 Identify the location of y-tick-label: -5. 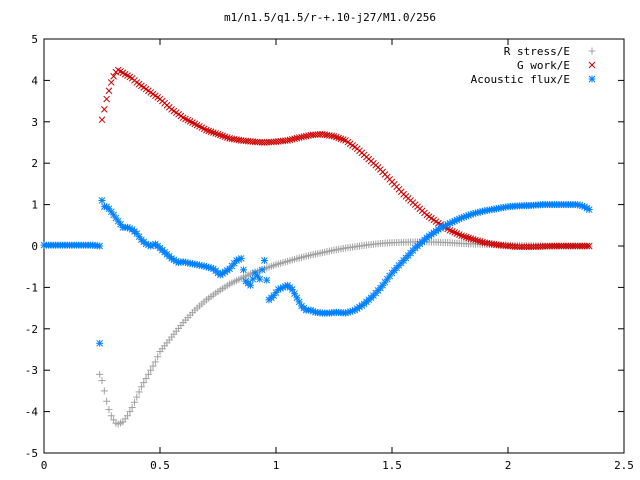
(31, 453).